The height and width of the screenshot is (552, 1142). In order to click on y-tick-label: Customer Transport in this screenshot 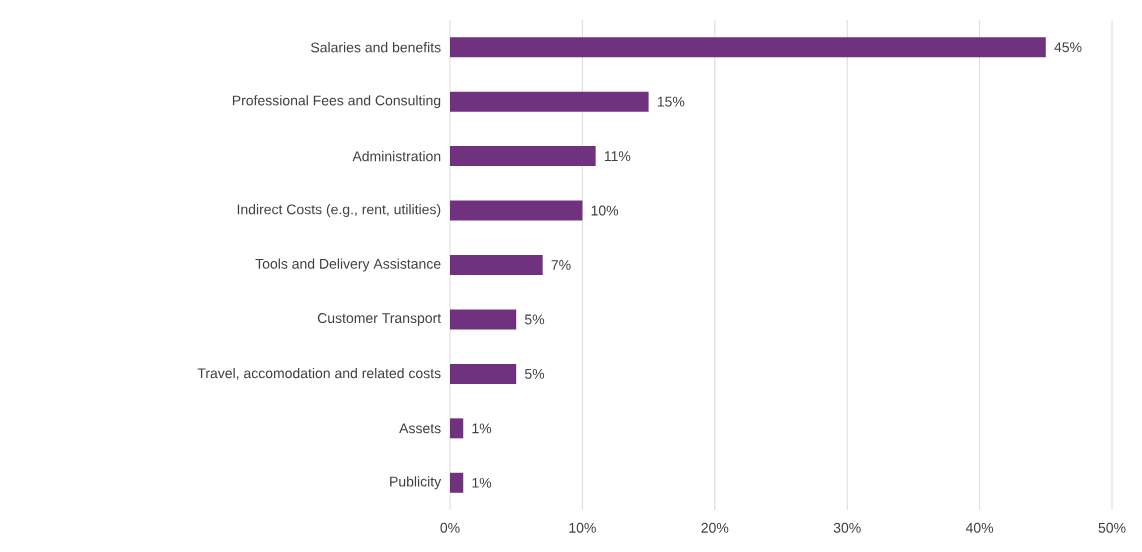, I will do `click(379, 319)`.